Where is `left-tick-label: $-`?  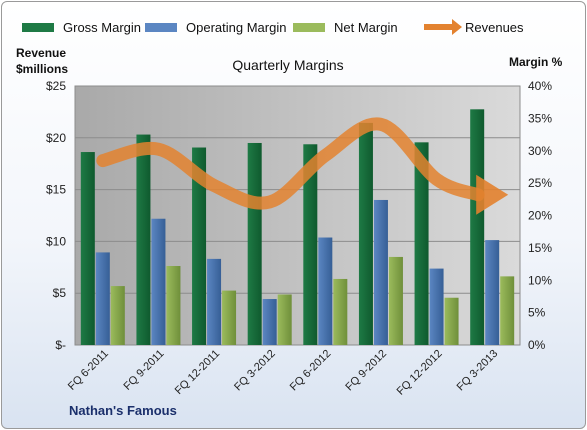 left-tick-label: $- is located at coordinates (60, 345).